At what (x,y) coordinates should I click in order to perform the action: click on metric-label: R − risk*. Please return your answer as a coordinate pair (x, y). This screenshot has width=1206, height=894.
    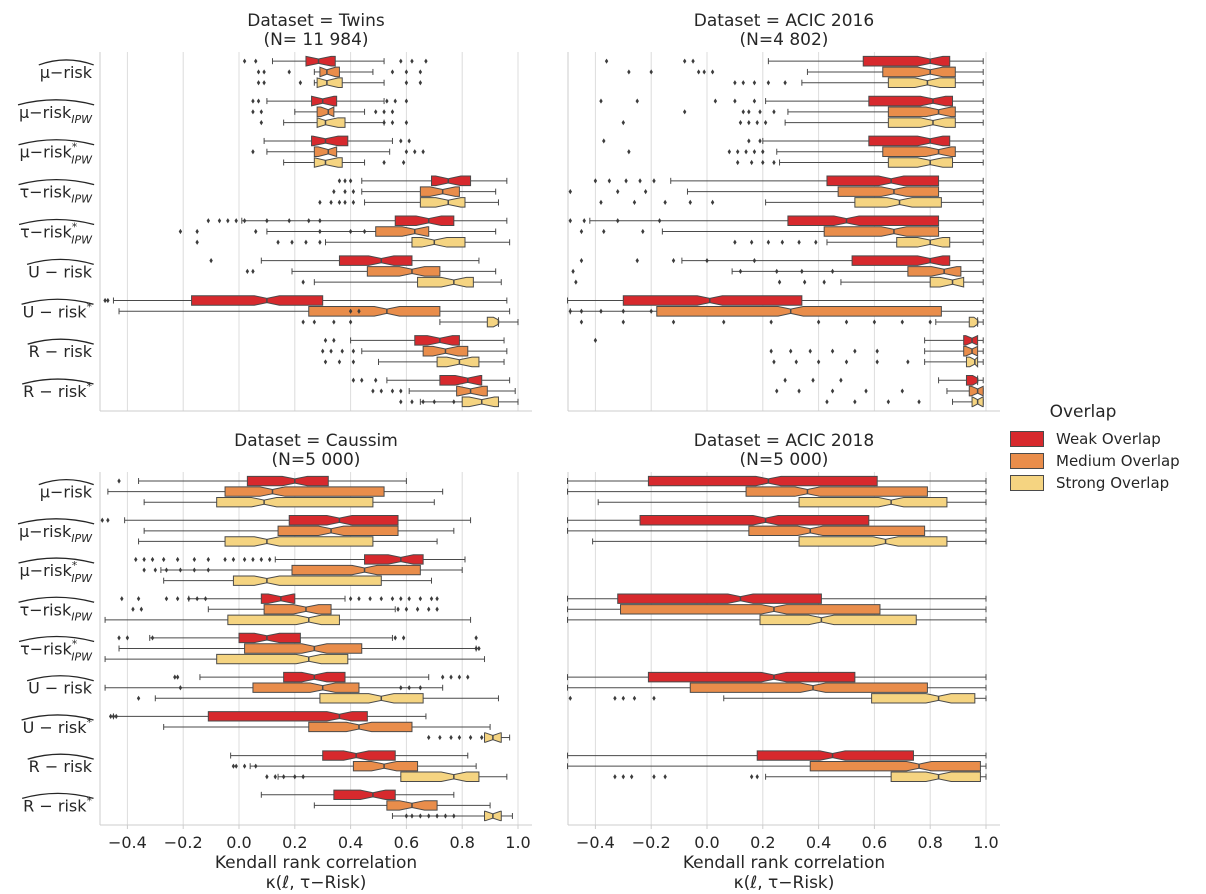
    Looking at the image, I should click on (57, 804).